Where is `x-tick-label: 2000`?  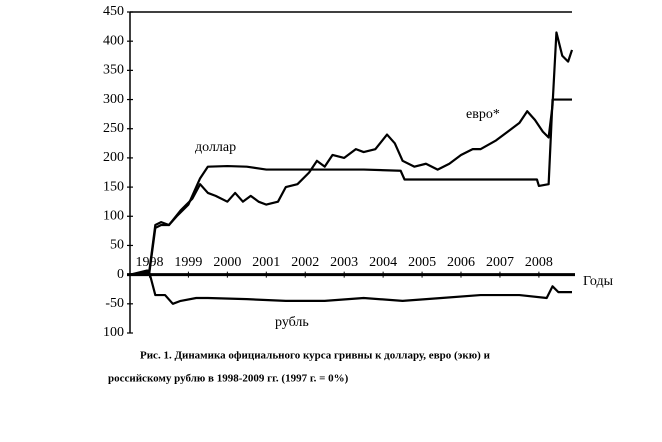
x-tick-label: 2000 is located at coordinates (227, 262).